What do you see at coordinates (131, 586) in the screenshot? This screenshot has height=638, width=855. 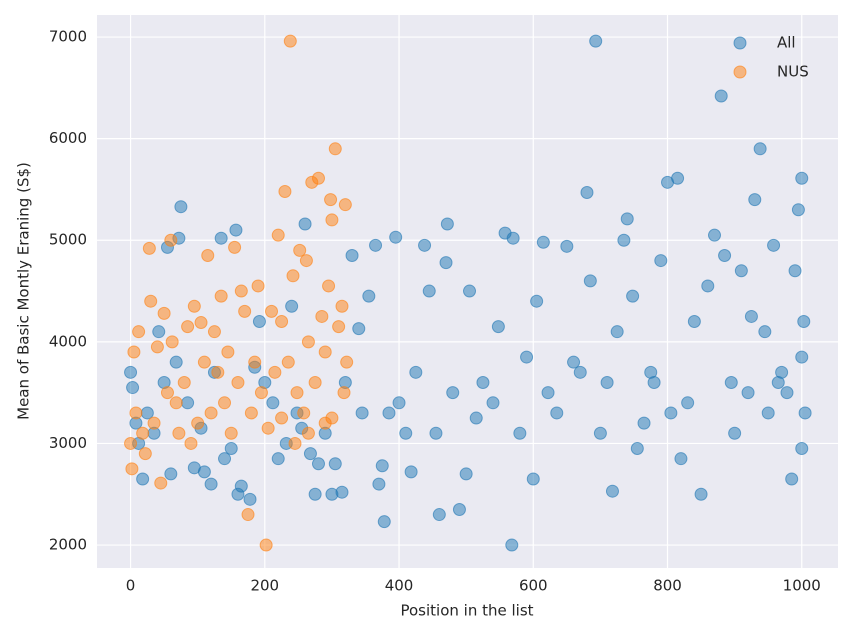 I see `x-tick-label: 0` at bounding box center [131, 586].